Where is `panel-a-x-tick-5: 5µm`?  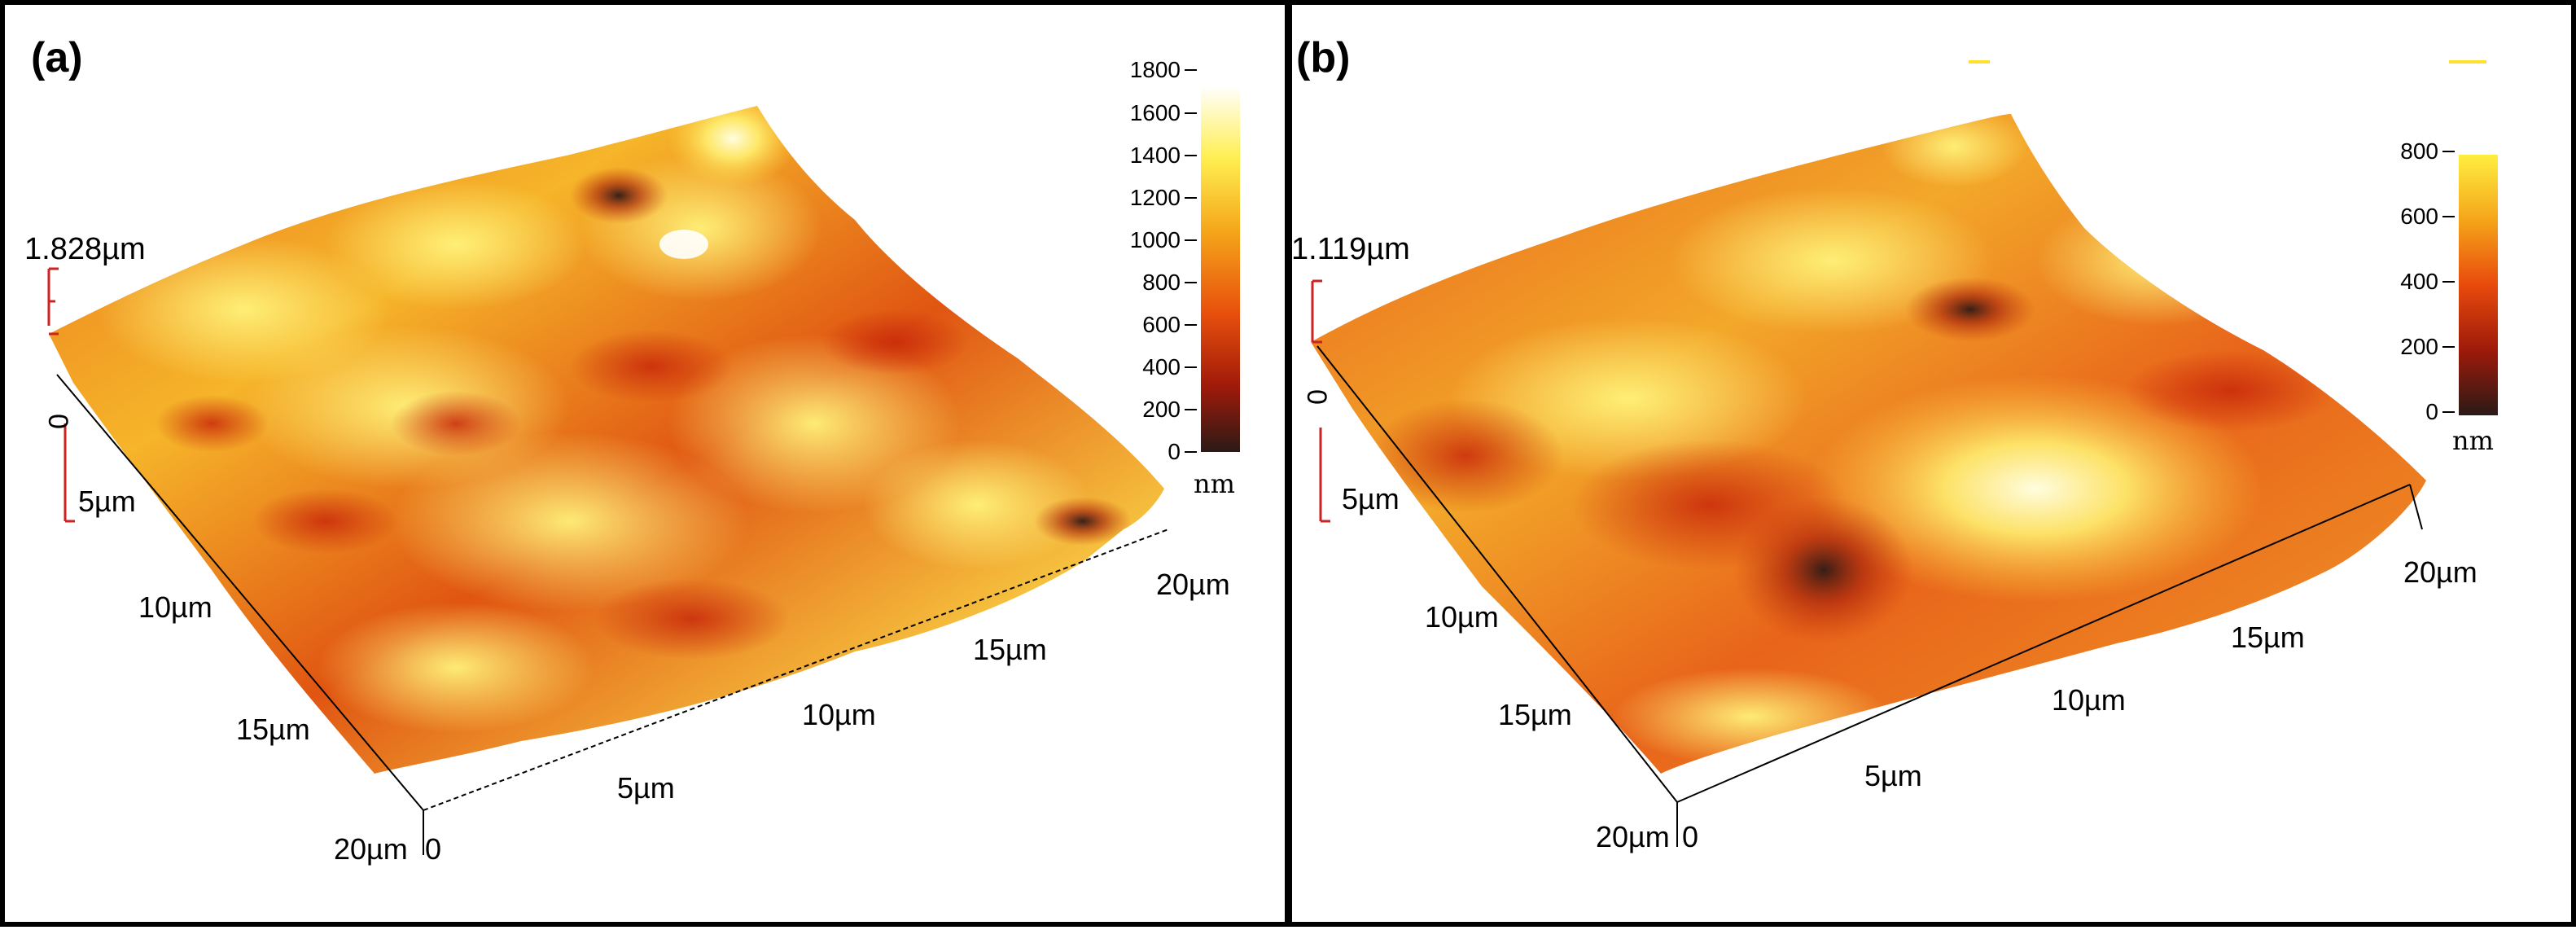
panel-a-x-tick-5: 5µm is located at coordinates (646, 788).